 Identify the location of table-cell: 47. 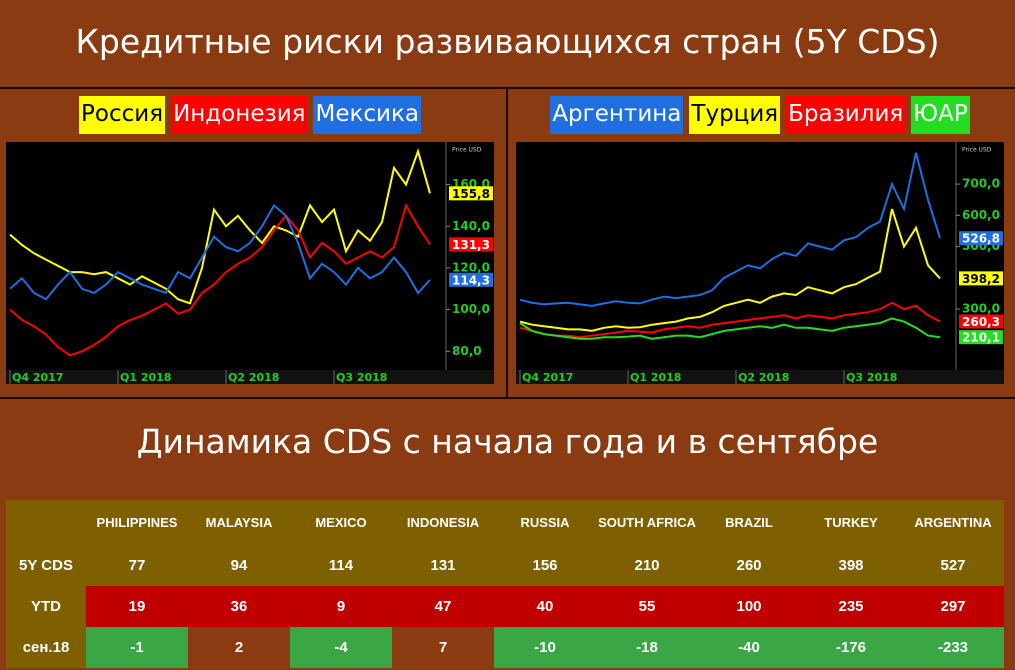
(443, 606).